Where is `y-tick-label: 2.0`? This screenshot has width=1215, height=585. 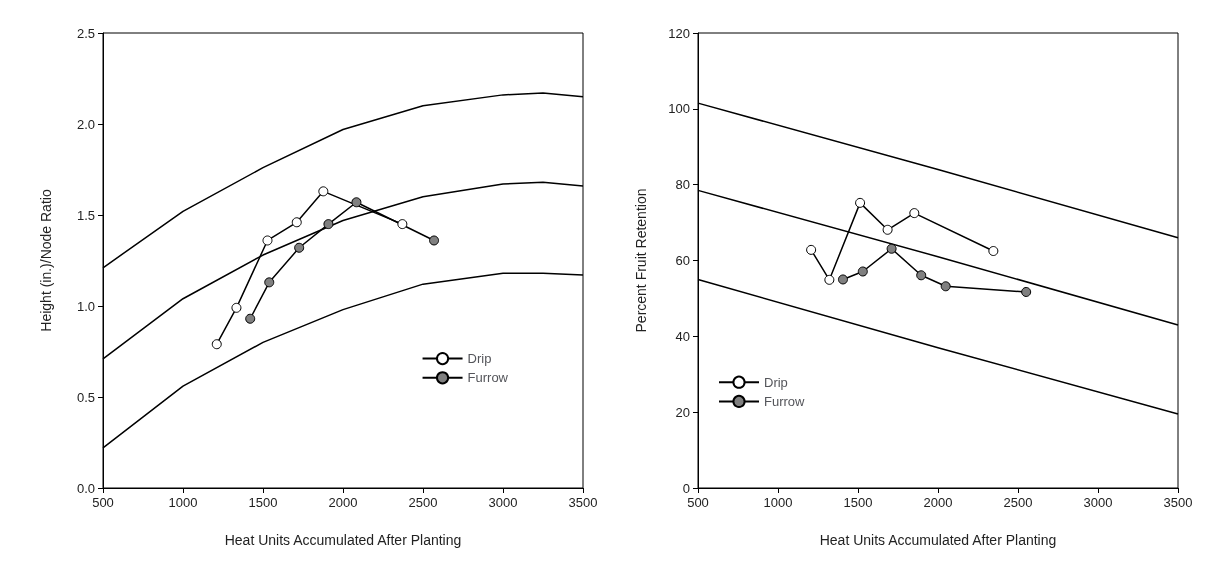
y-tick-label: 2.0 is located at coordinates (85, 124).